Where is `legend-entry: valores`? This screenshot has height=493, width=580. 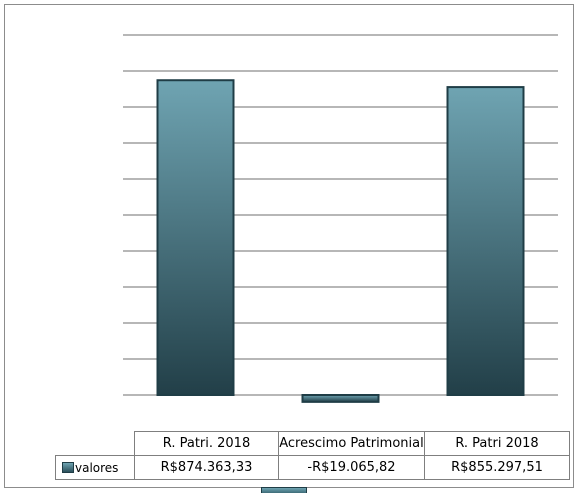
legend-entry: valores is located at coordinates (95, 467).